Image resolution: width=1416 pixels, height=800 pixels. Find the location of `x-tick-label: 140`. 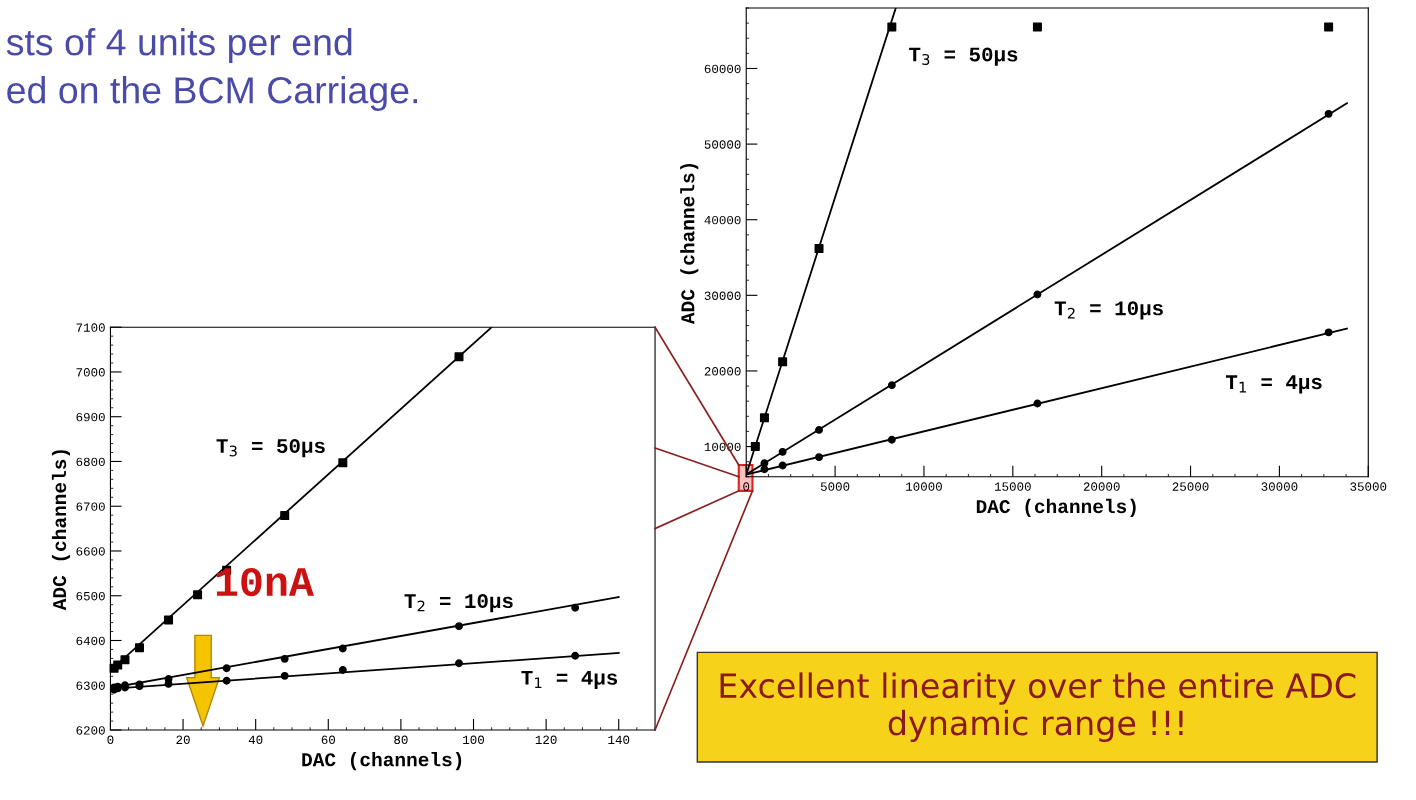

x-tick-label: 140 is located at coordinates (619, 740).